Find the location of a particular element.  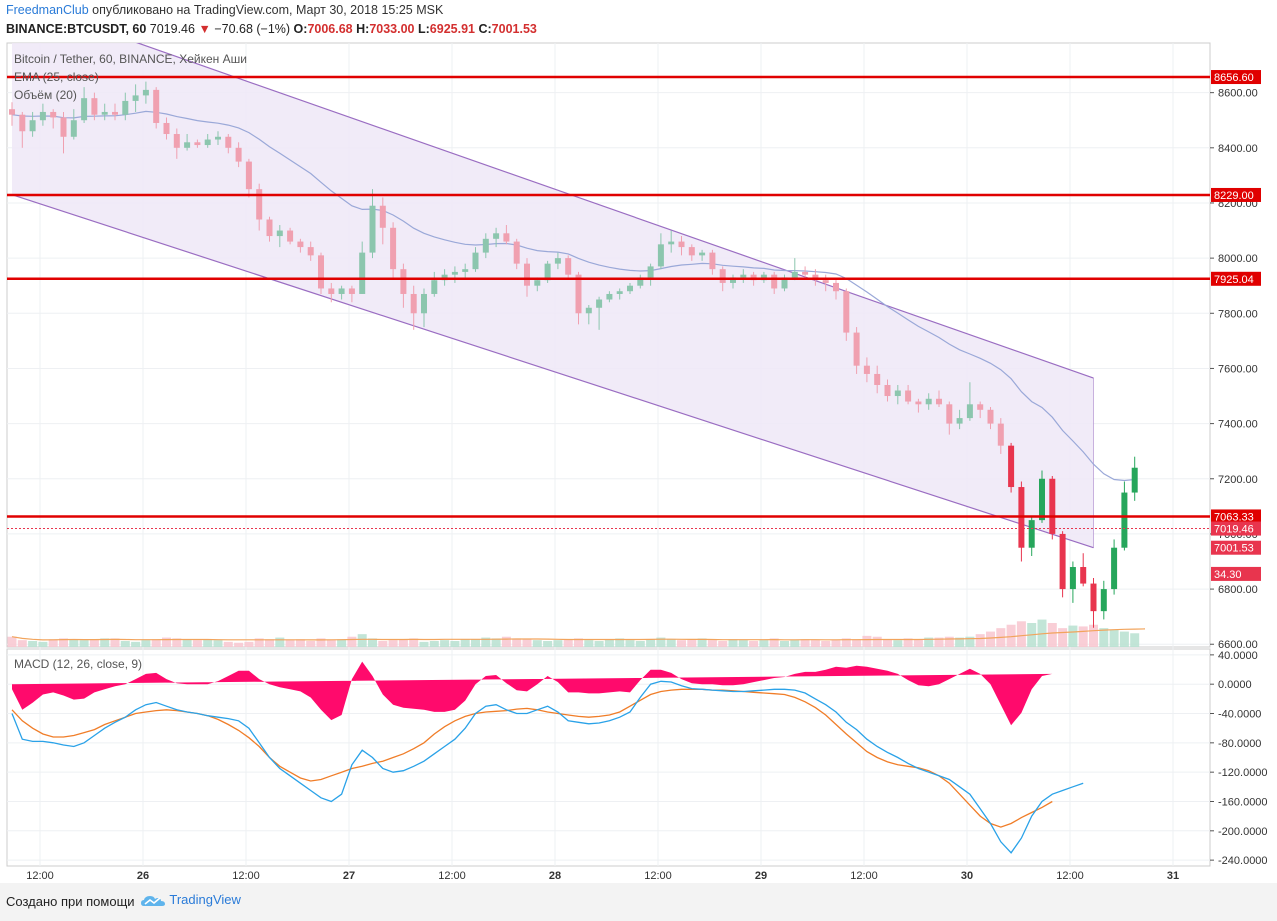

tradingview-logo: TradingView is located at coordinates (190, 900).